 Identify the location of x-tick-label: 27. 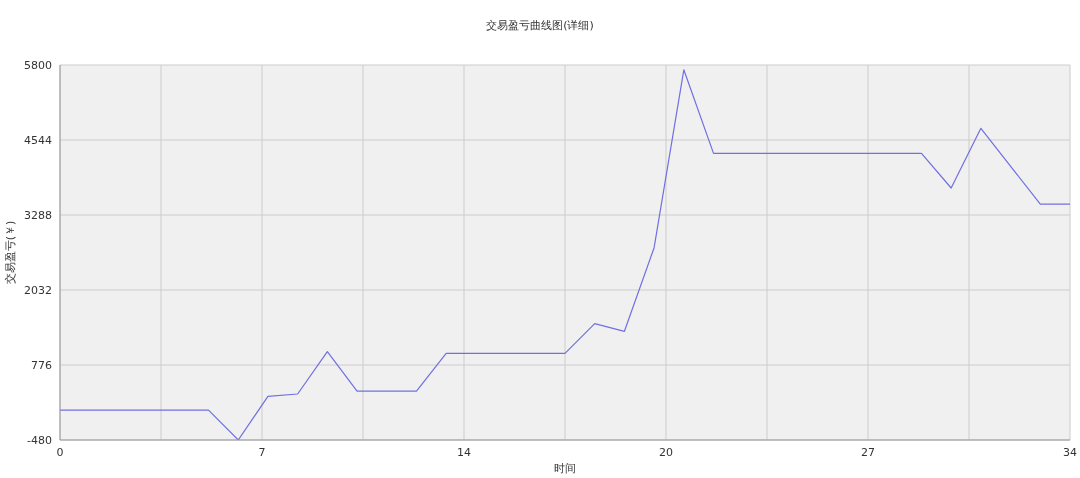
(868, 452).